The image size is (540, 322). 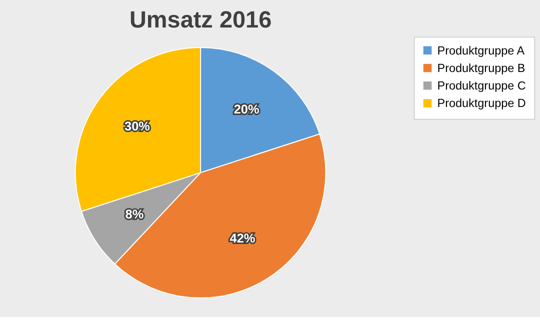 I want to click on chart-title: Umsatz 2016, so click(x=200, y=19).